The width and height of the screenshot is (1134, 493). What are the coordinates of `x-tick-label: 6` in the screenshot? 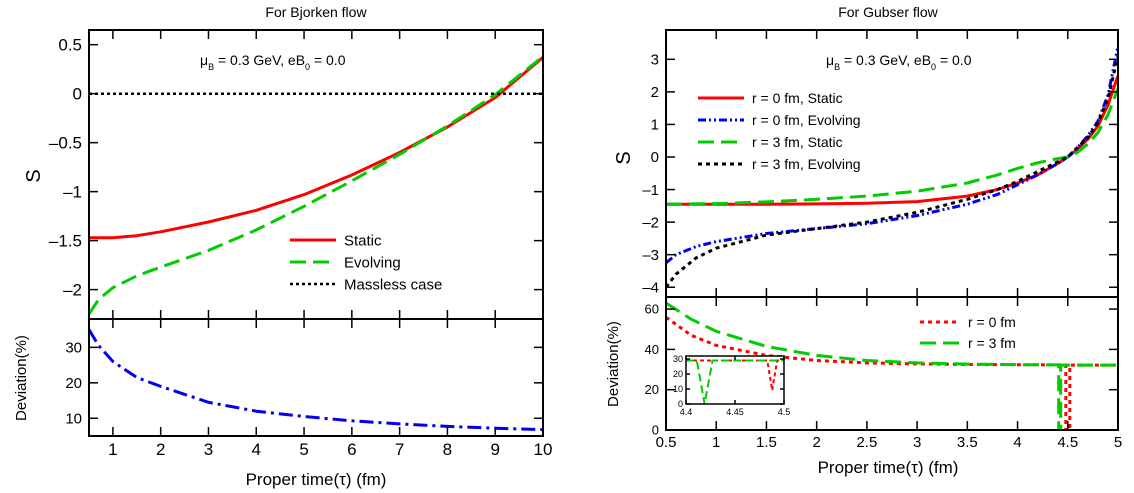 It's located at (351, 449).